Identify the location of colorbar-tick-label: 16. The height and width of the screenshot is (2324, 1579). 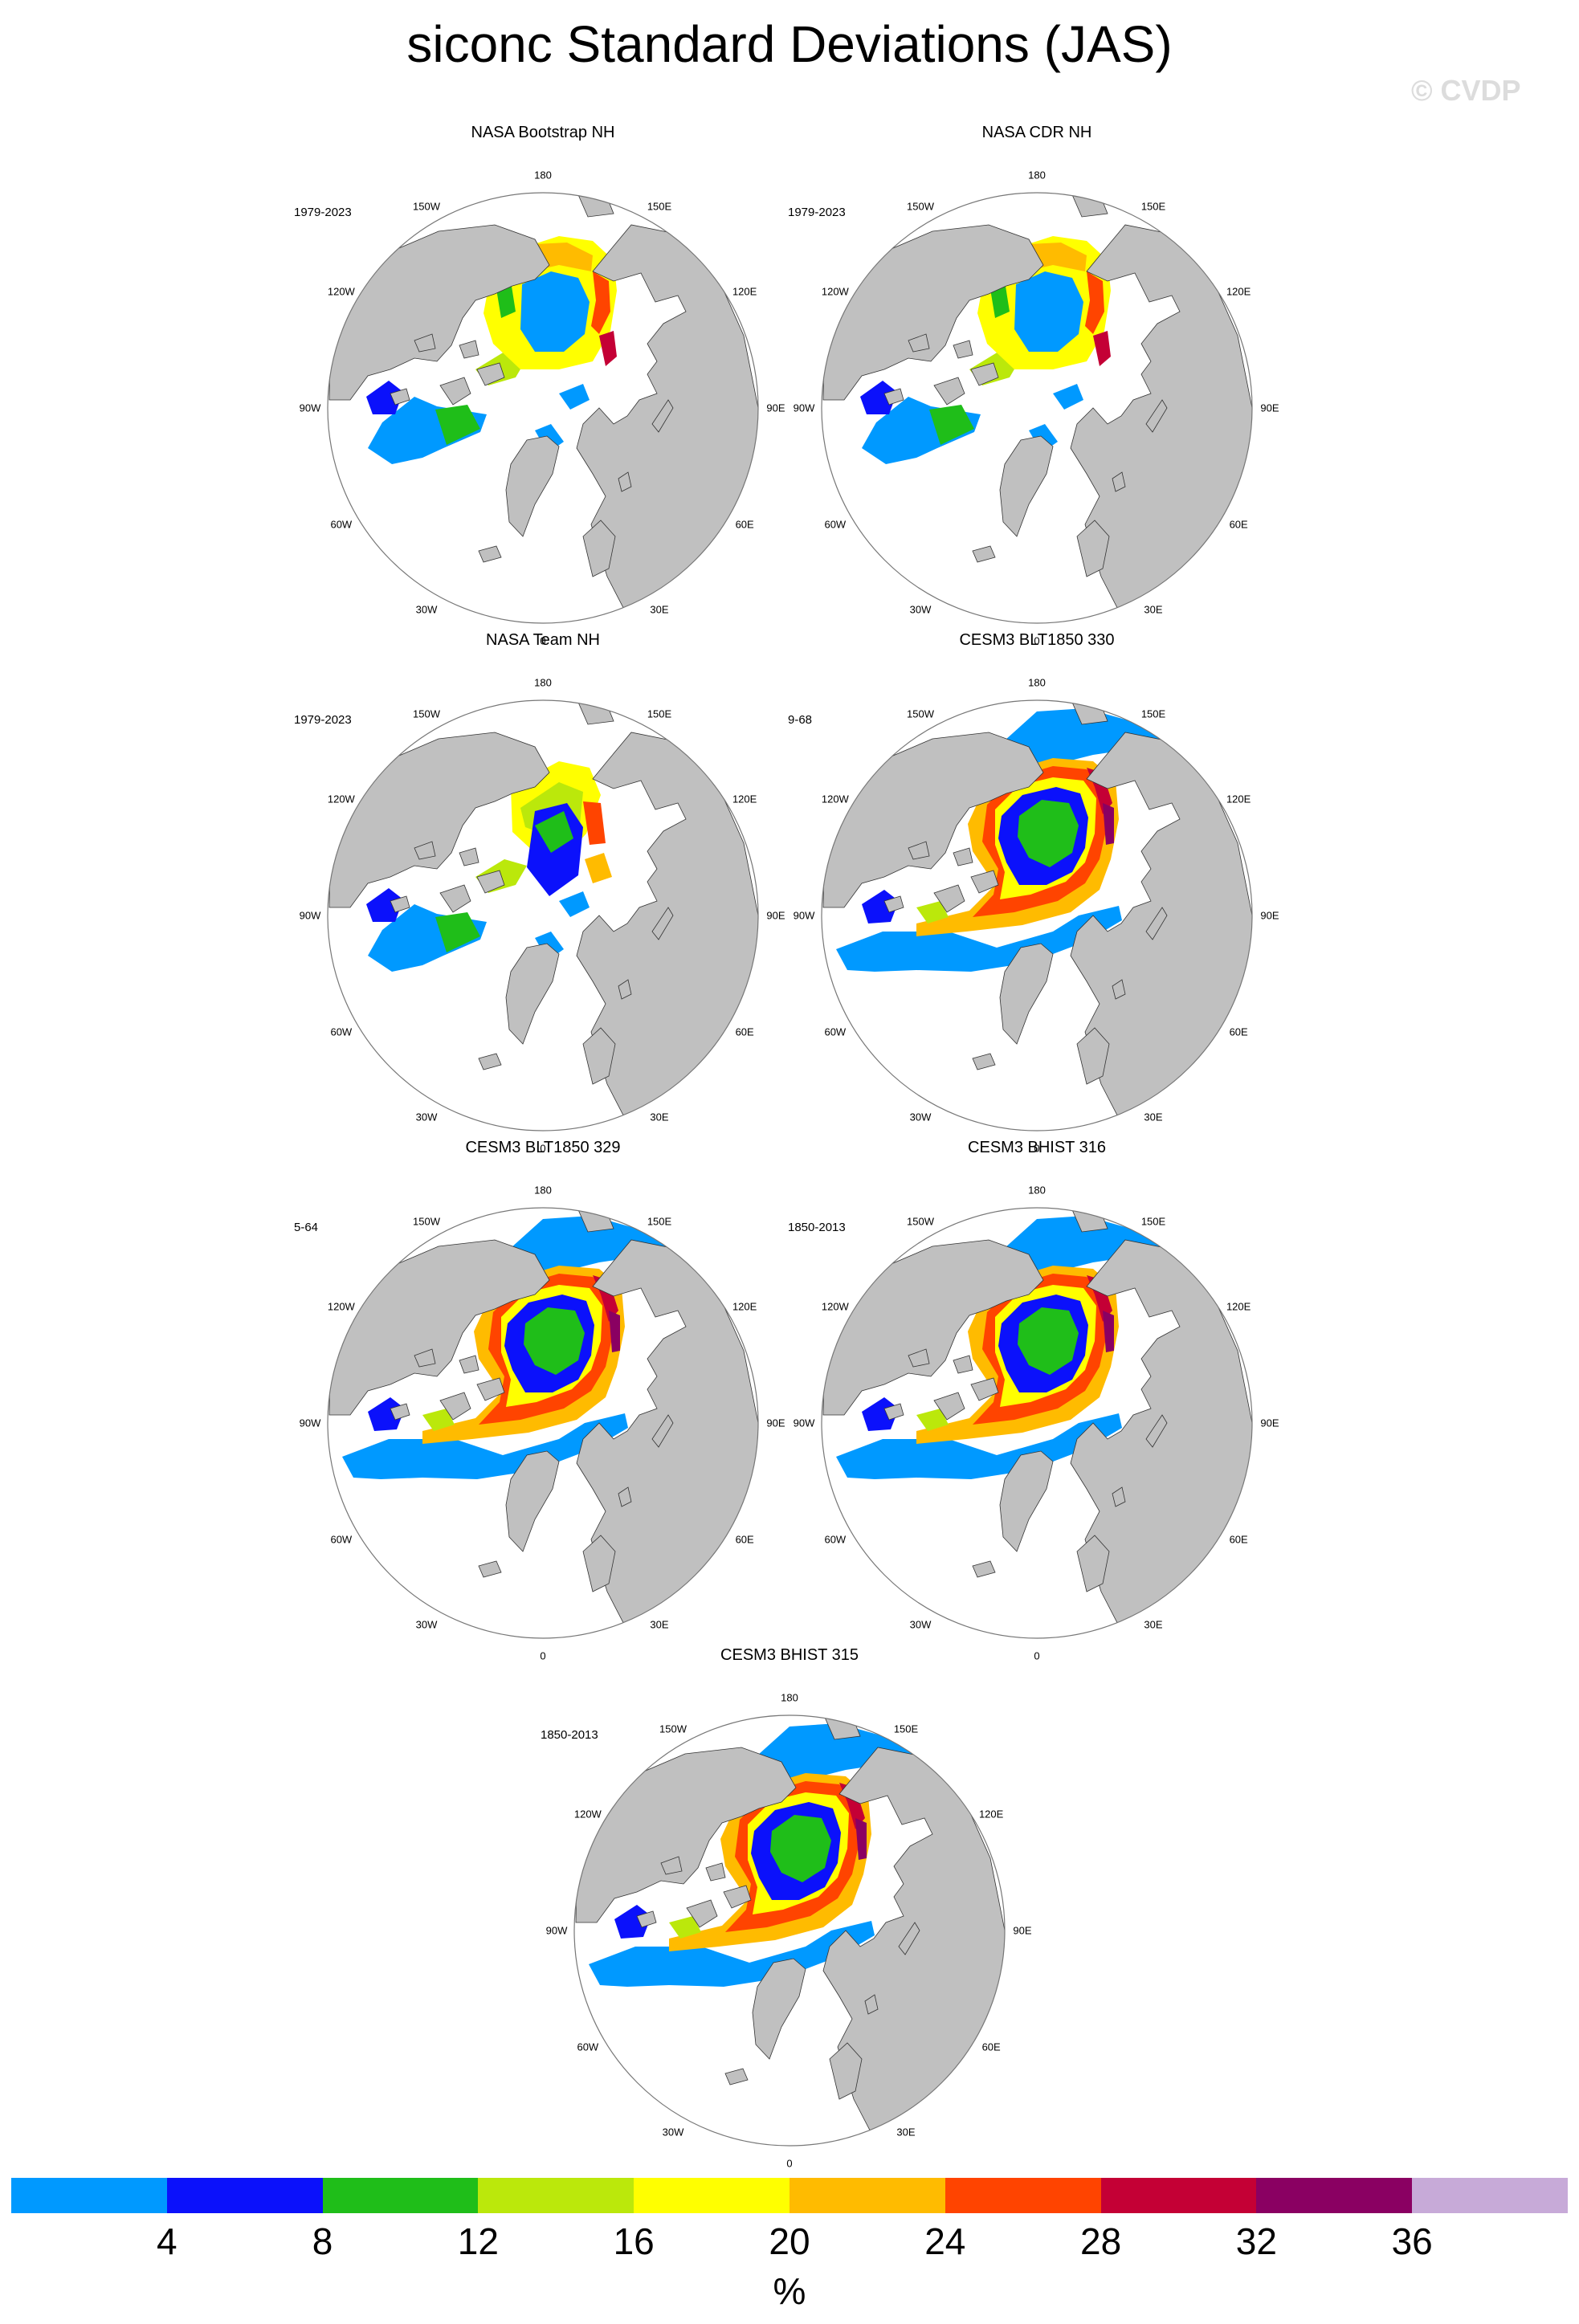
(634, 2241).